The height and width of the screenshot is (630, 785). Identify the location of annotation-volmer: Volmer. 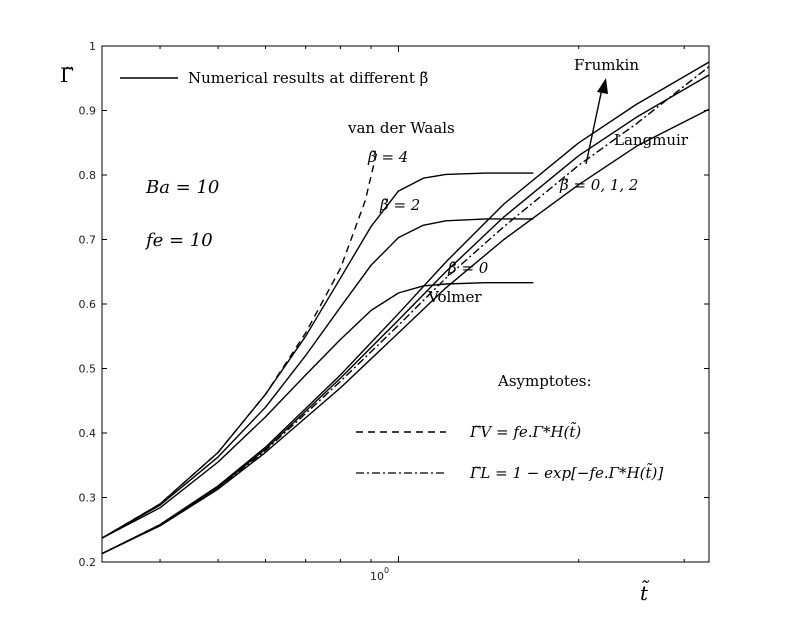
(454, 297).